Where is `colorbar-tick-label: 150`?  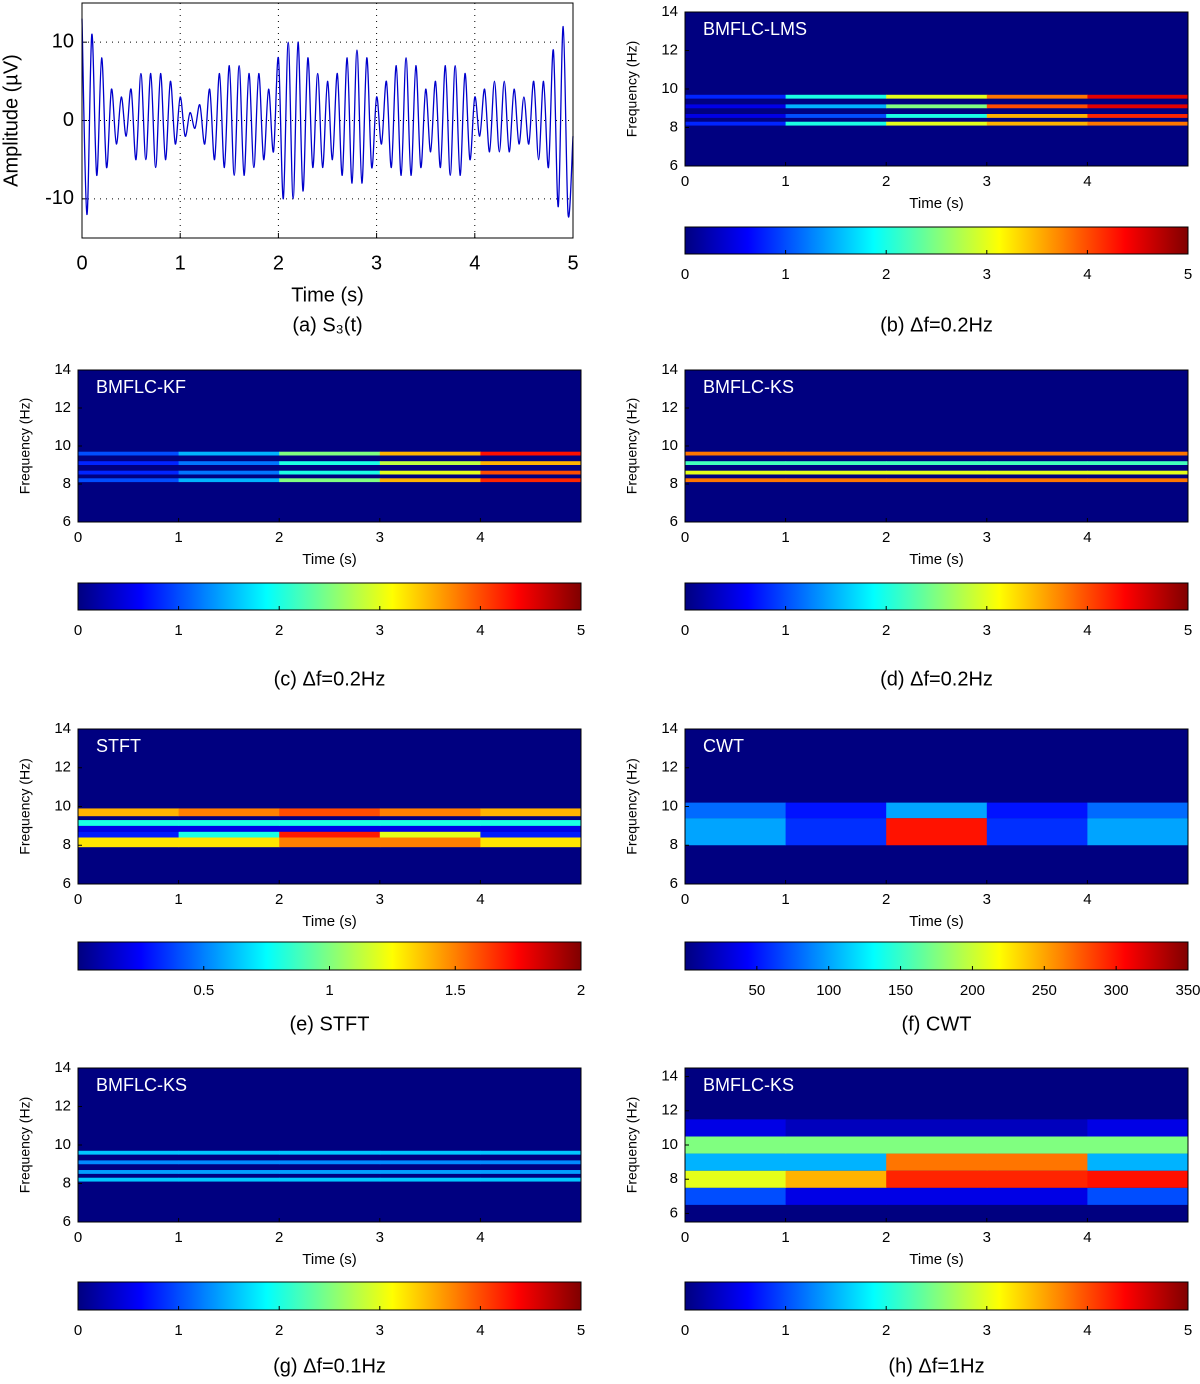
colorbar-tick-label: 150 is located at coordinates (900, 990).